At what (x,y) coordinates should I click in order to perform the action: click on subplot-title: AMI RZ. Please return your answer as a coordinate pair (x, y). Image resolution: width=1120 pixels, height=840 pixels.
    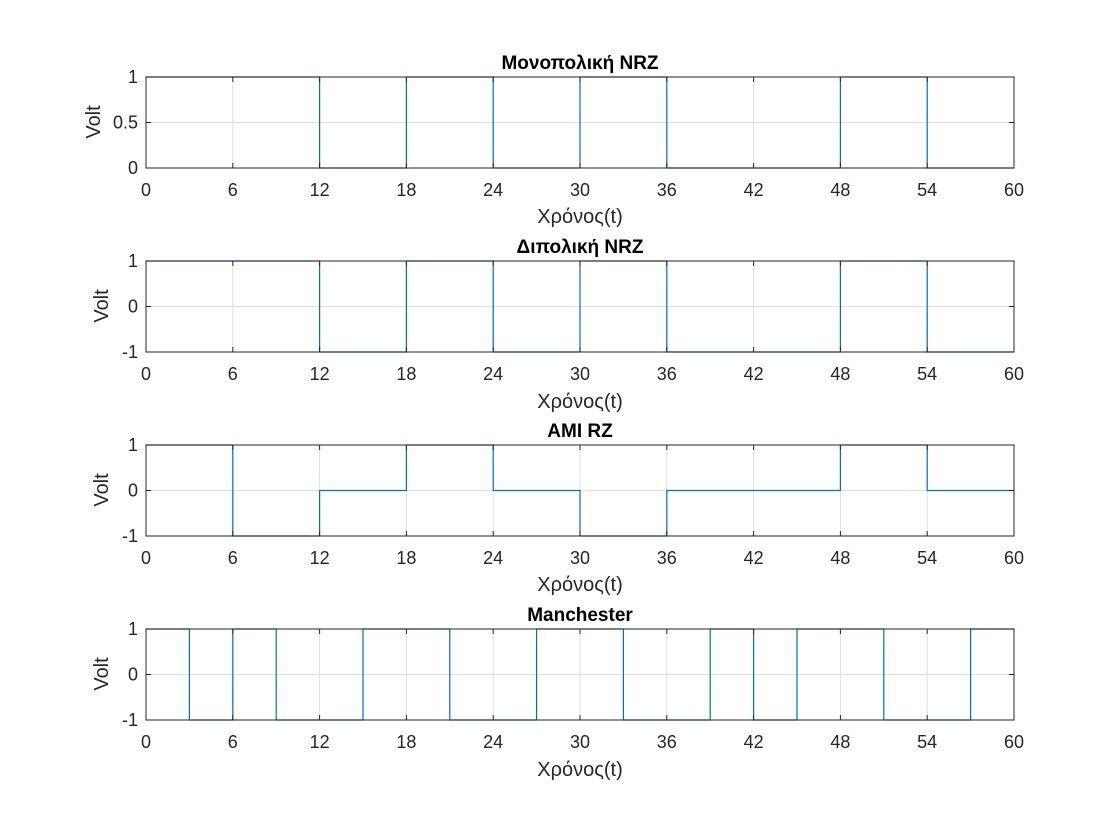
    Looking at the image, I should click on (580, 431).